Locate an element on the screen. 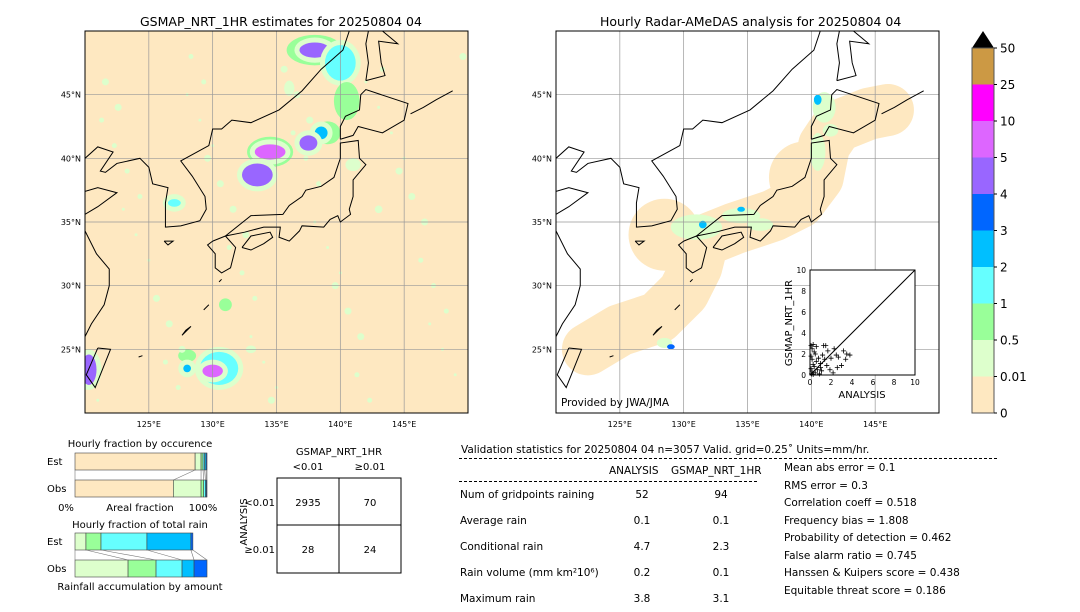 The width and height of the screenshot is (1080, 612). col-header-gsmap: GSMAP_NRT_1HR is located at coordinates (716, 471).